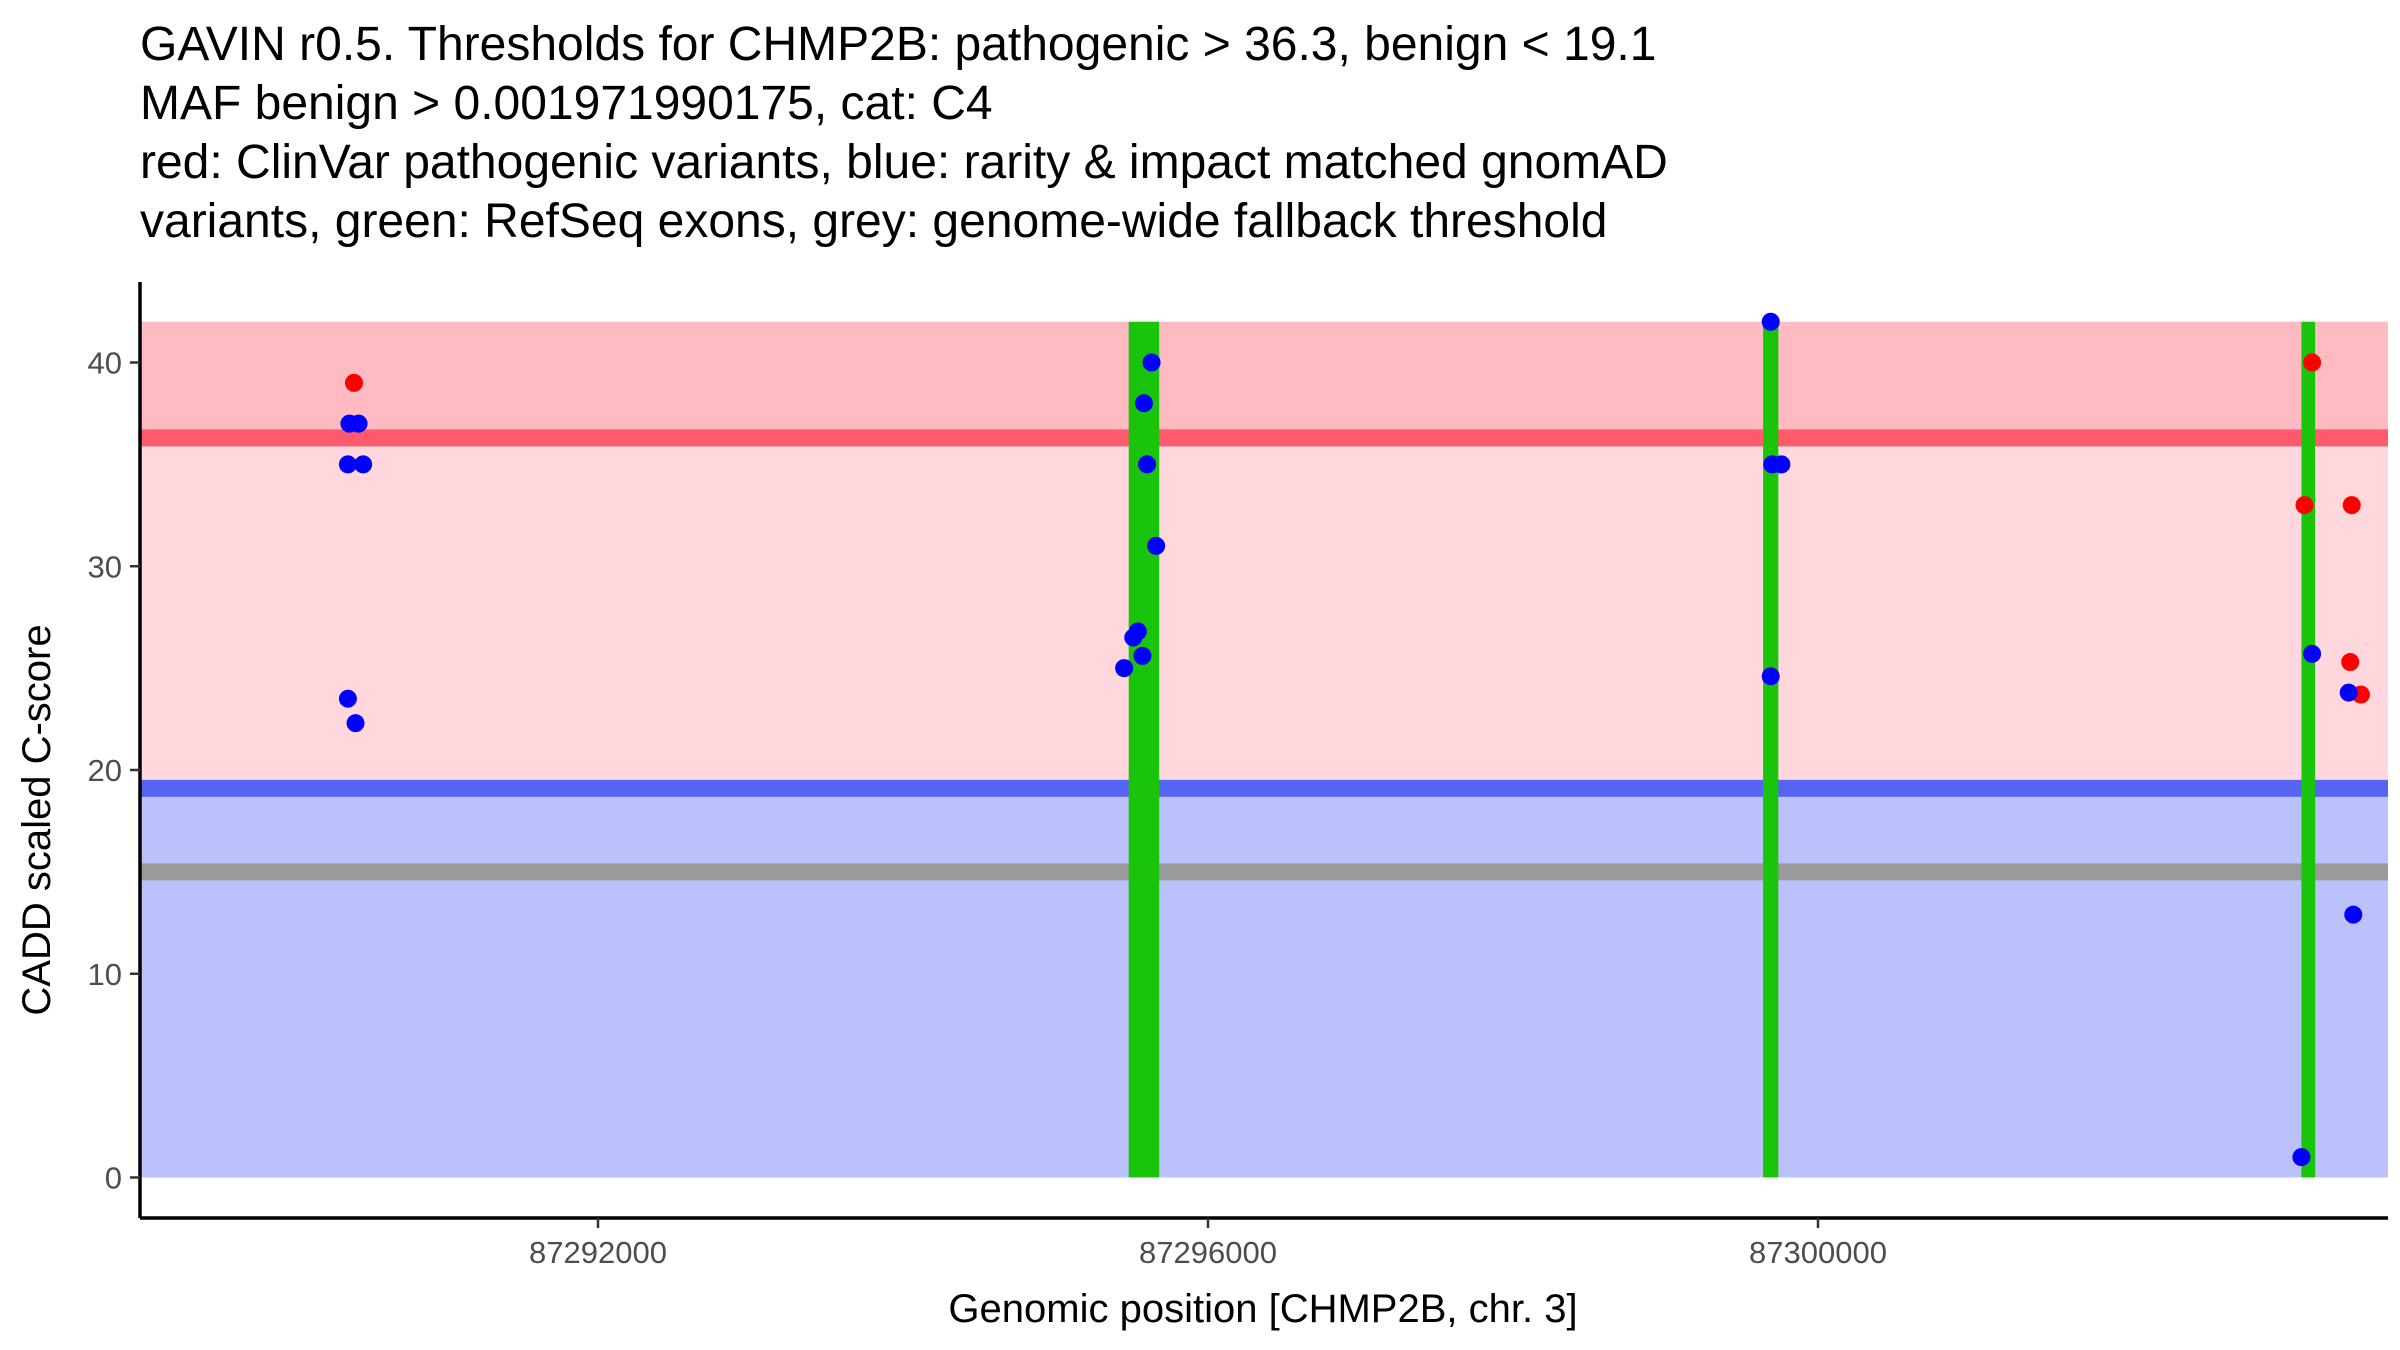 The image size is (2400, 1350). Describe the element at coordinates (598, 1252) in the screenshot. I see `x-tick-label: 87292000` at that location.